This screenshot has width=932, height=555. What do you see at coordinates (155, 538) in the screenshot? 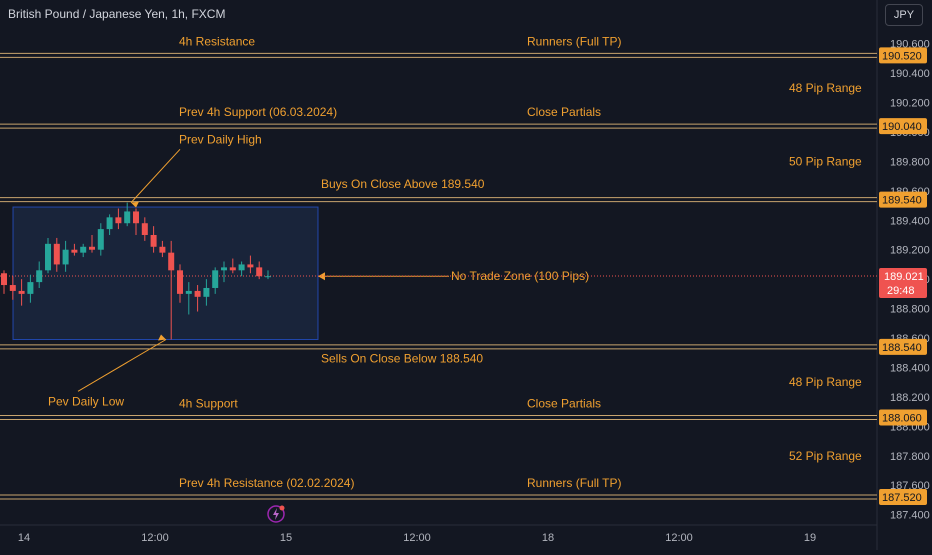
I see `x-tick-label-1: 12:00` at bounding box center [155, 538].